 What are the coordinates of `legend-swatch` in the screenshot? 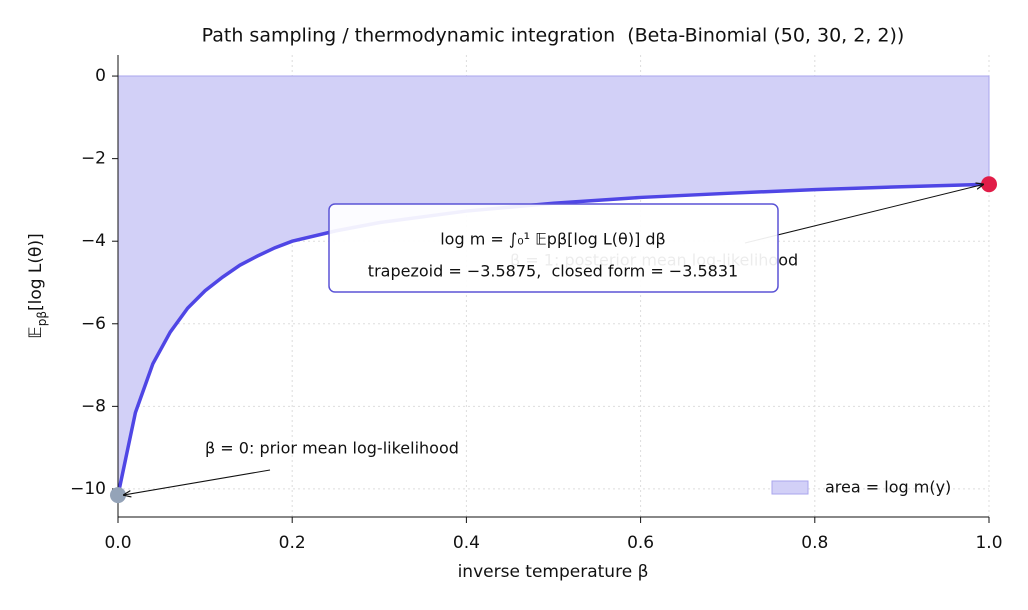 It's located at (790, 487).